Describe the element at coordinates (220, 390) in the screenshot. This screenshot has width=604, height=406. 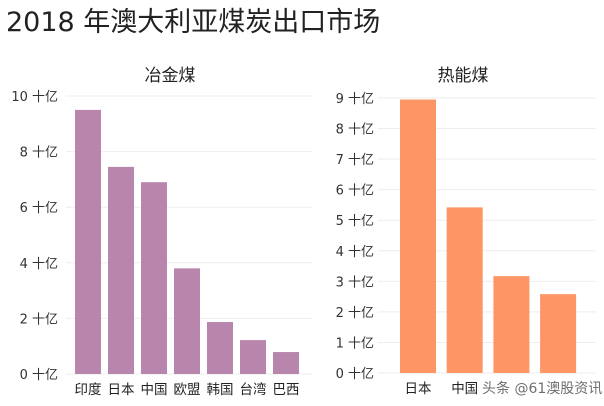
I see `x-tick-label: 韩国` at that location.